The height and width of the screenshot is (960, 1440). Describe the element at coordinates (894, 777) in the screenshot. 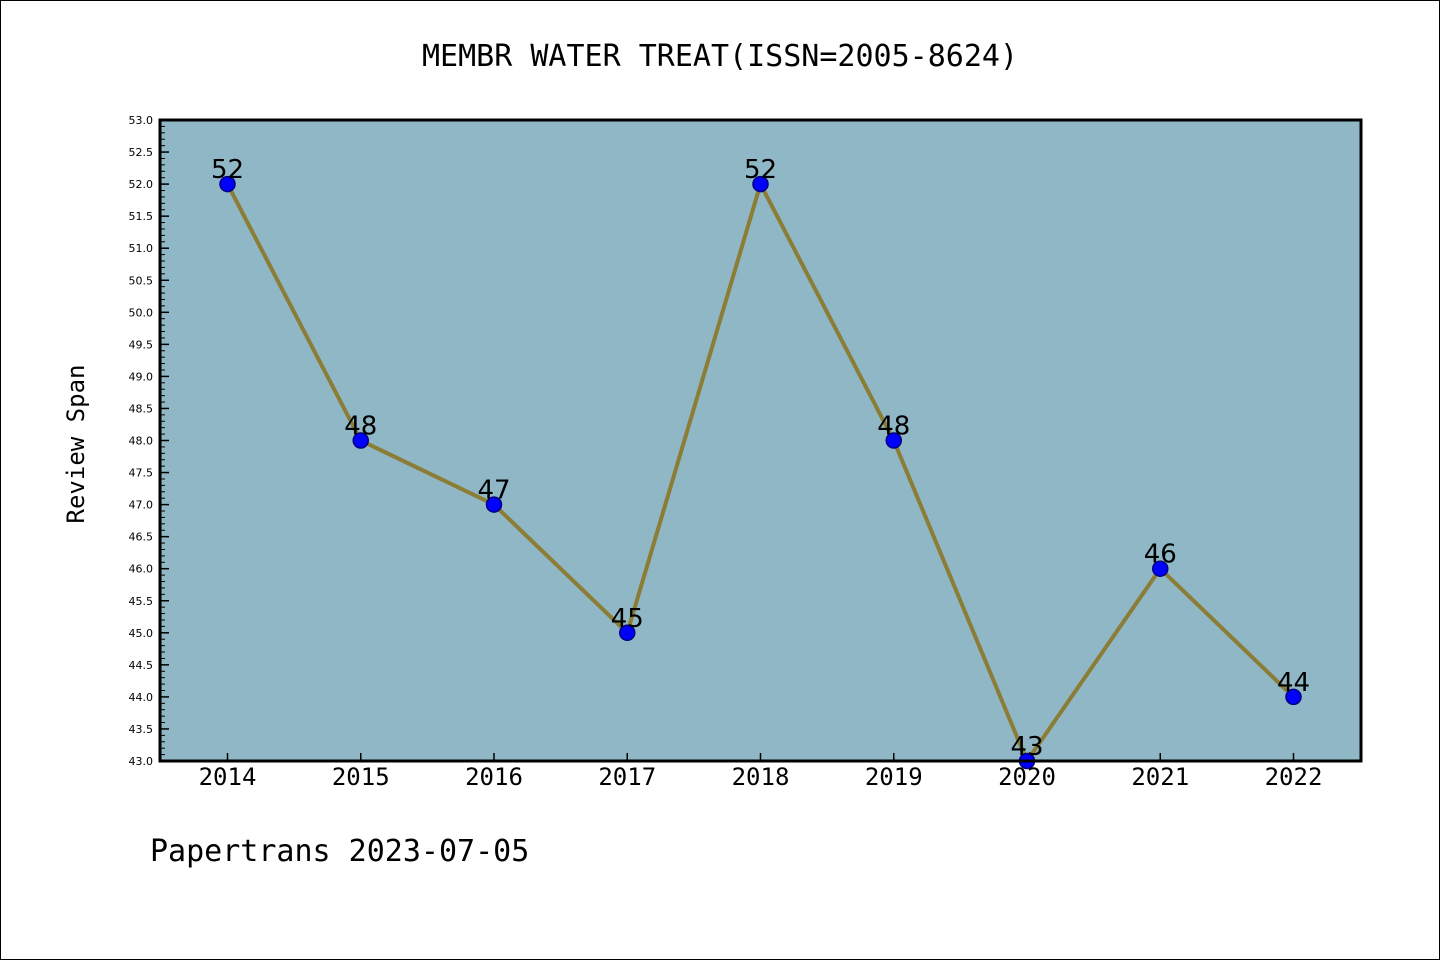

I see `x-tick-label: 2019` at that location.